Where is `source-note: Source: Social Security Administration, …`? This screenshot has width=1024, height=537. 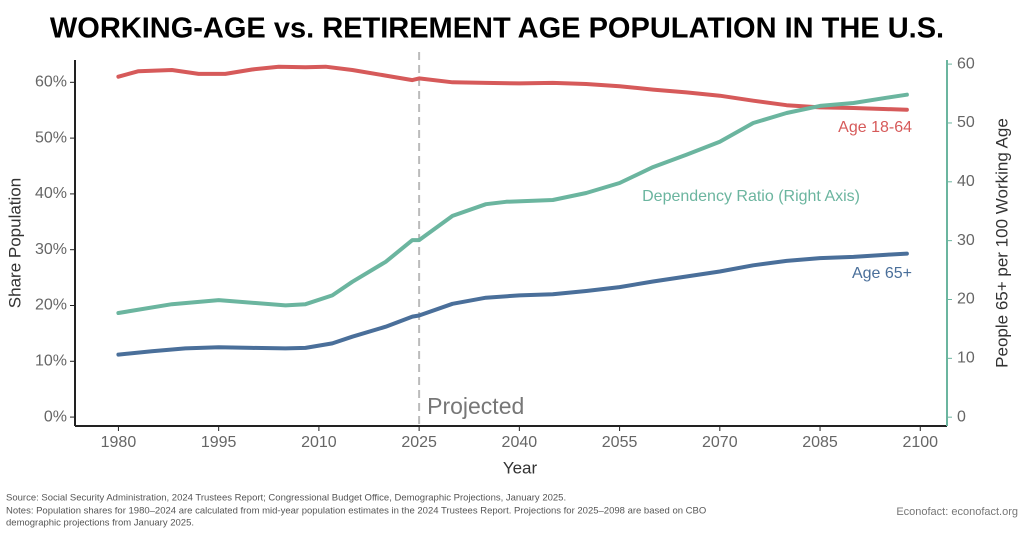 source-note: Source: Social Security Administration, … is located at coordinates (286, 498).